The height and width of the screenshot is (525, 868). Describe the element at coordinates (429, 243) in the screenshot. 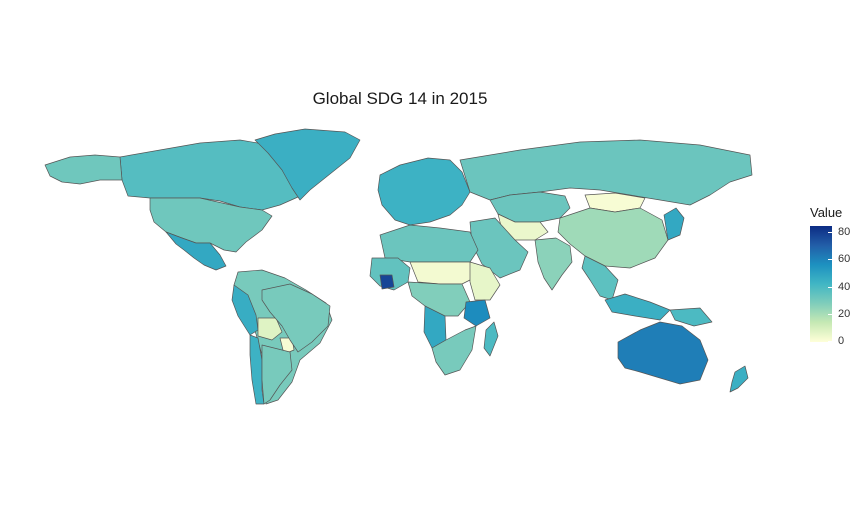

I see `region-north-africa` at that location.